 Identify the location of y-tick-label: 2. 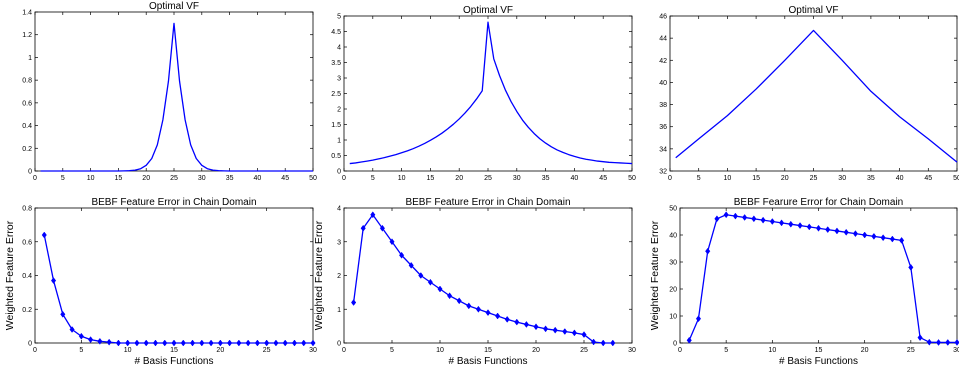
(339, 276).